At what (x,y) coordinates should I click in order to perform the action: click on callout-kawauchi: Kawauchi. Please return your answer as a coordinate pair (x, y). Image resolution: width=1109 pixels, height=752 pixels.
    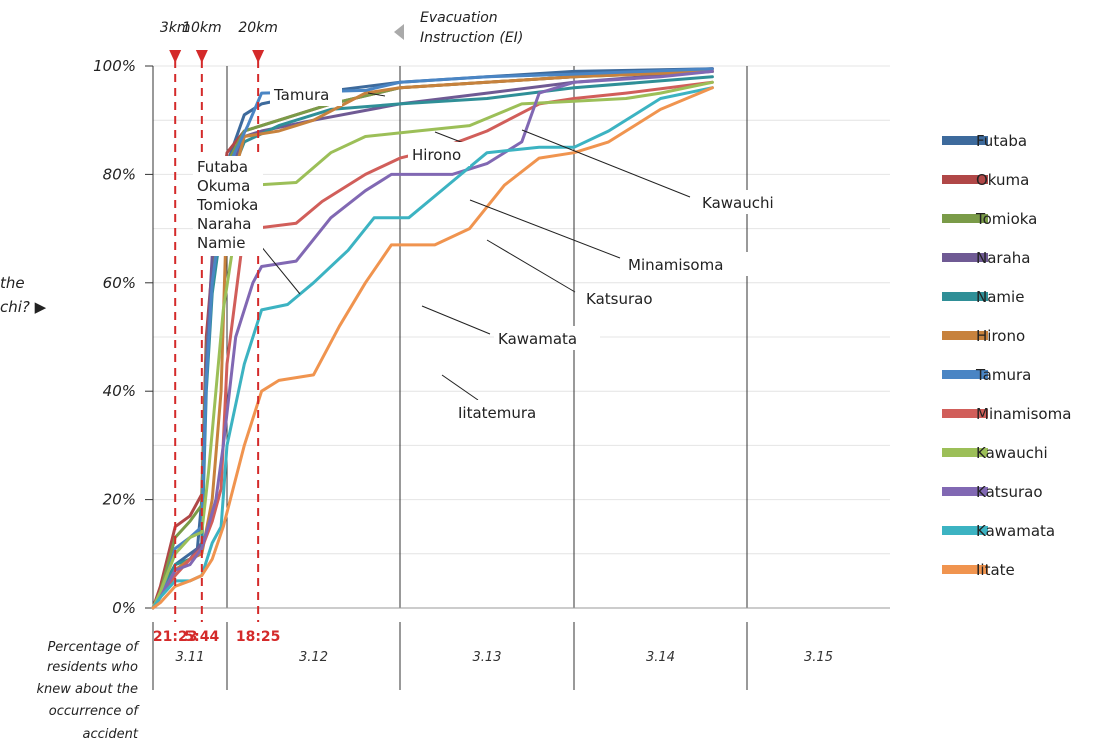
    Looking at the image, I should click on (738, 203).